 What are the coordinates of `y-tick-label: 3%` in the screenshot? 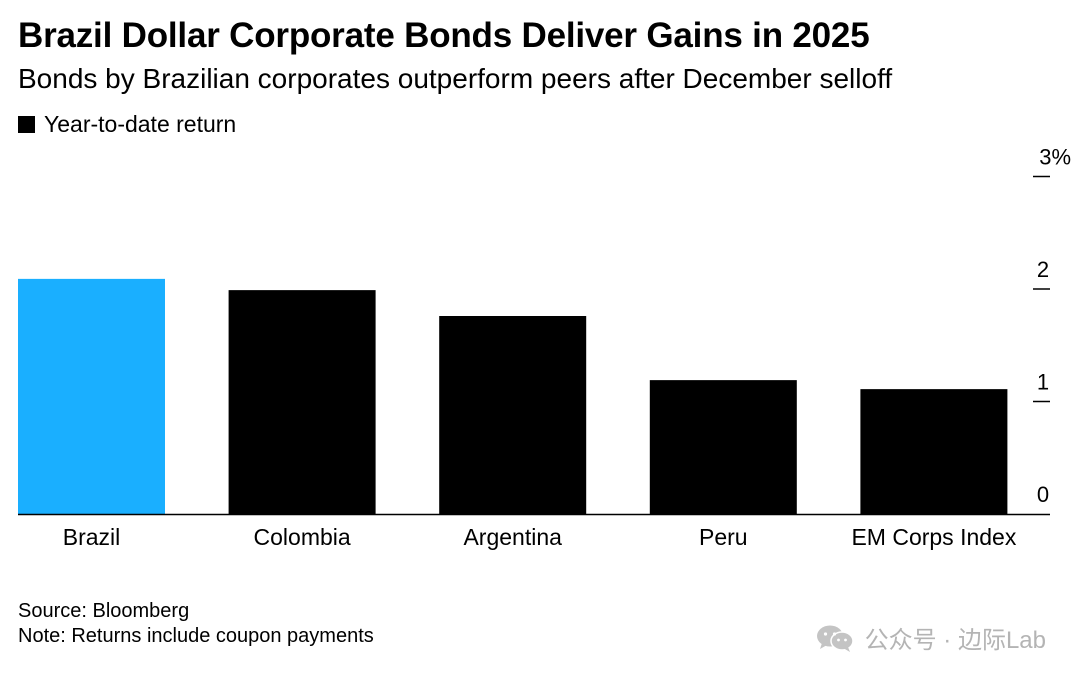 It's located at (1055, 157).